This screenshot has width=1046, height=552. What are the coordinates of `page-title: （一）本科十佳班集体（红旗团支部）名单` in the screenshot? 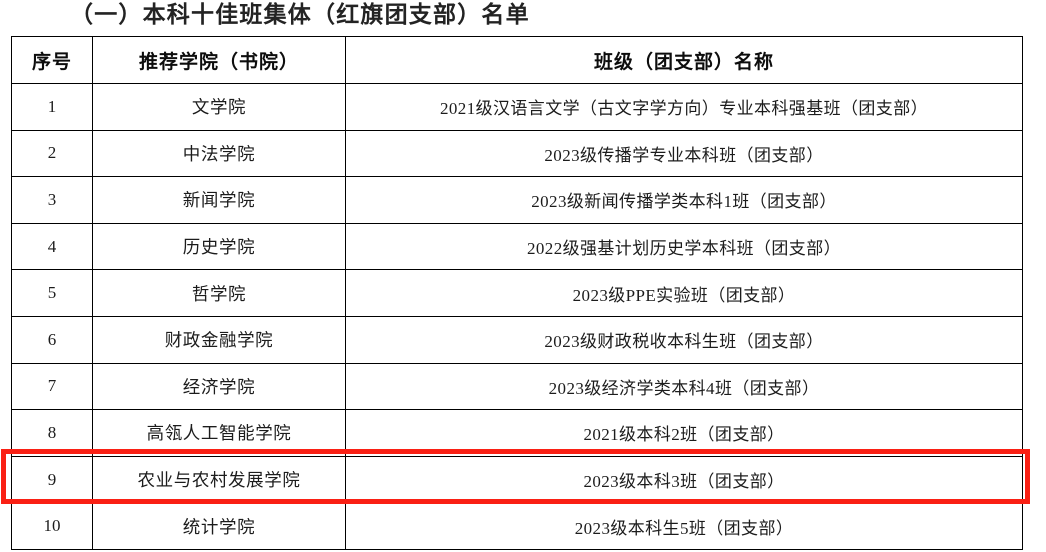 It's located at (300, 14).